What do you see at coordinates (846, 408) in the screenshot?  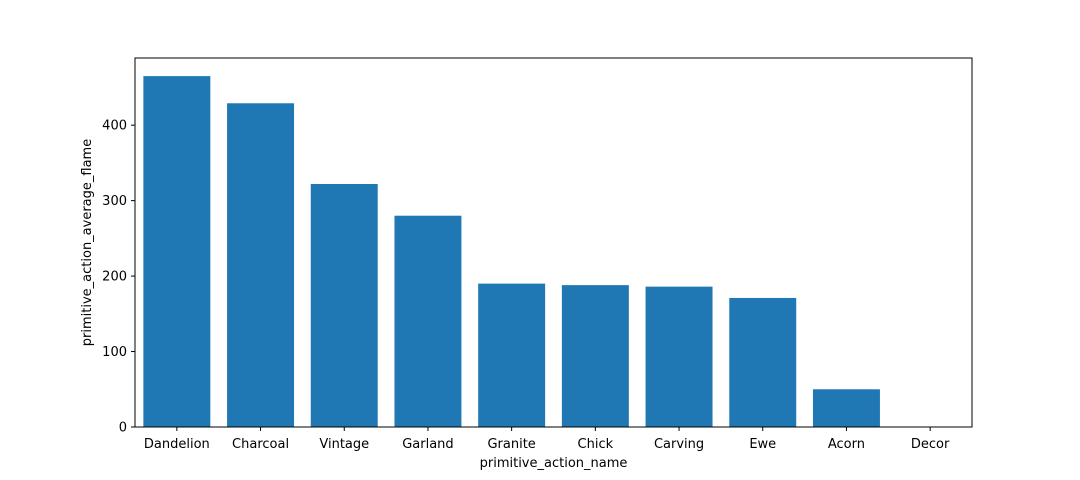 I see `bar-acorn` at bounding box center [846, 408].